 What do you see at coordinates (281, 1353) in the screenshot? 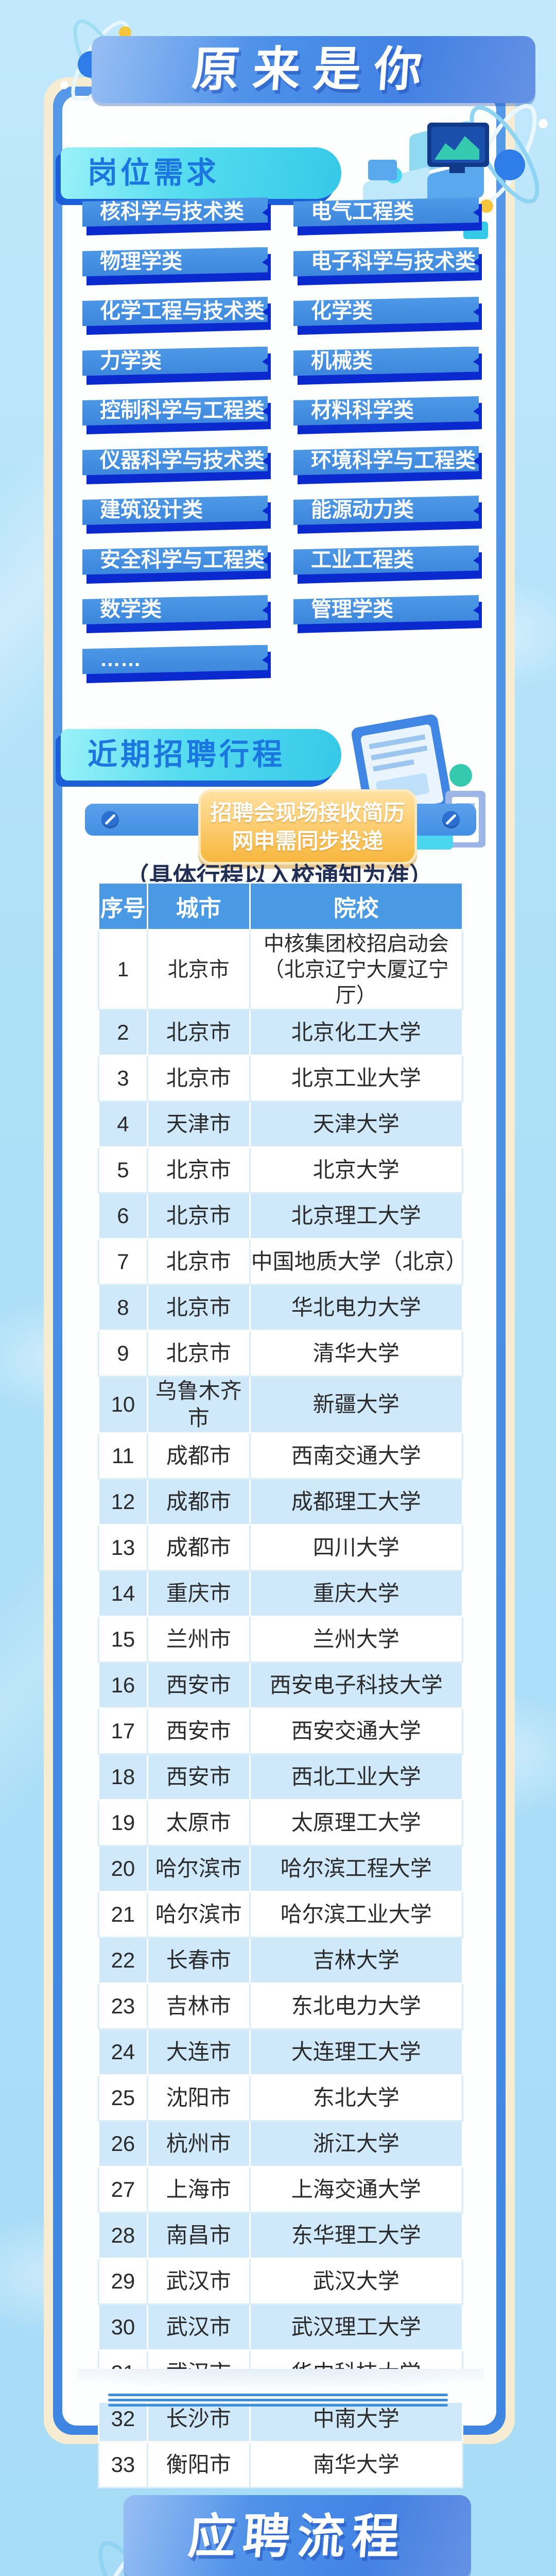
I see `table-row: 9 北京市 清华大学` at bounding box center [281, 1353].